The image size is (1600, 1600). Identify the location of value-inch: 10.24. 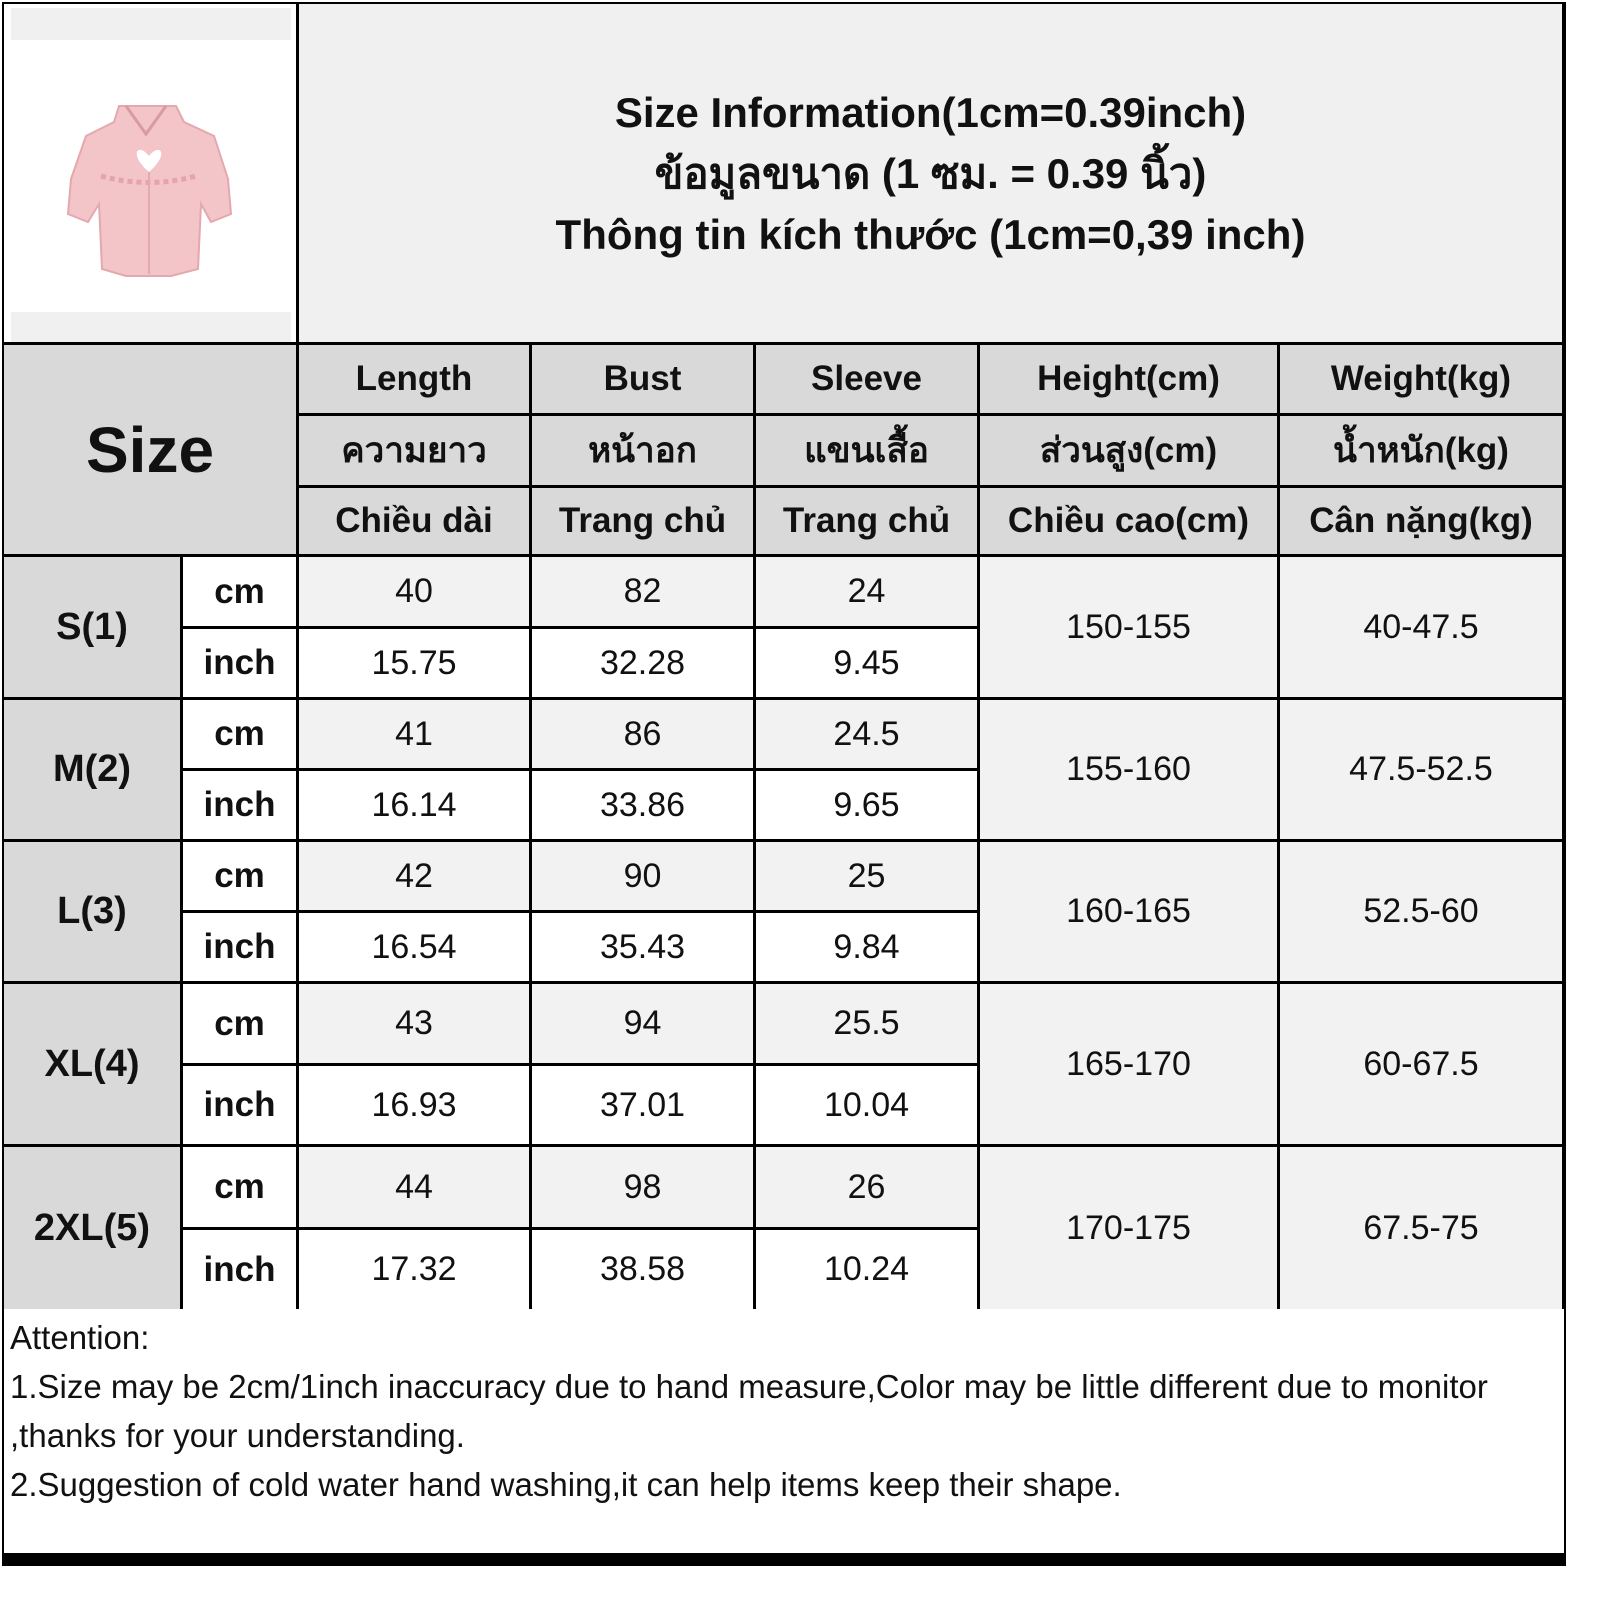
(866, 1269).